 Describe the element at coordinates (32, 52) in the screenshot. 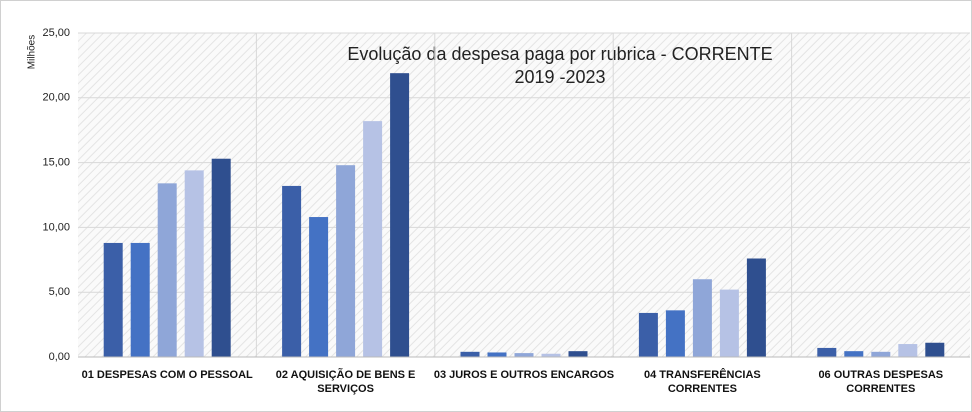

I see `y-axis-label: Milhões` at that location.